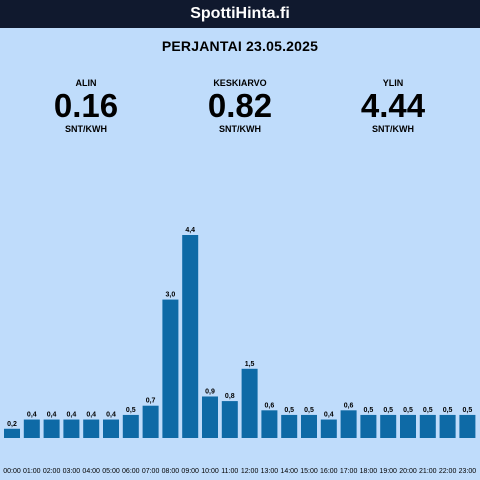  I want to click on bar-03:00, so click(71, 428).